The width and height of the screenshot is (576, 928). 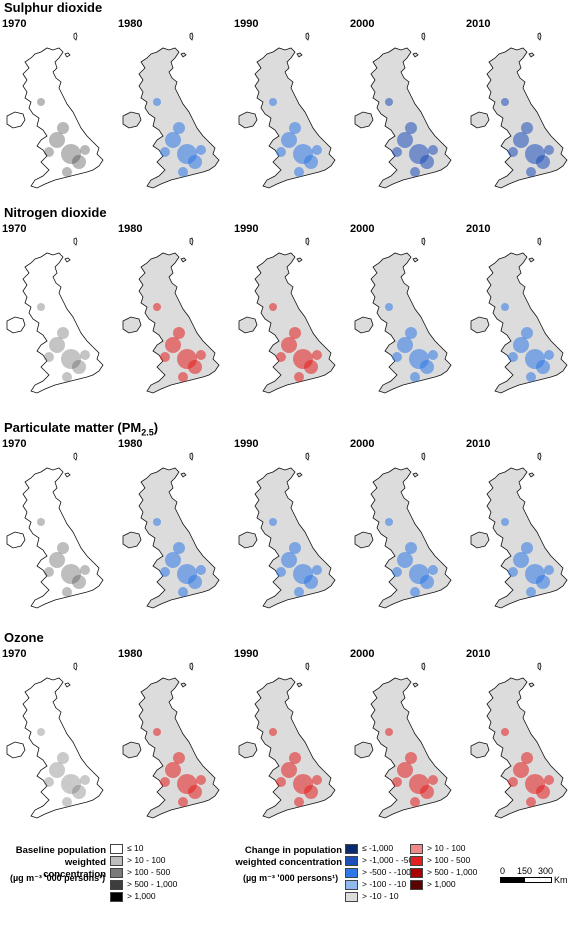 What do you see at coordinates (362, 444) in the screenshot?
I see `year-label: 2000` at bounding box center [362, 444].